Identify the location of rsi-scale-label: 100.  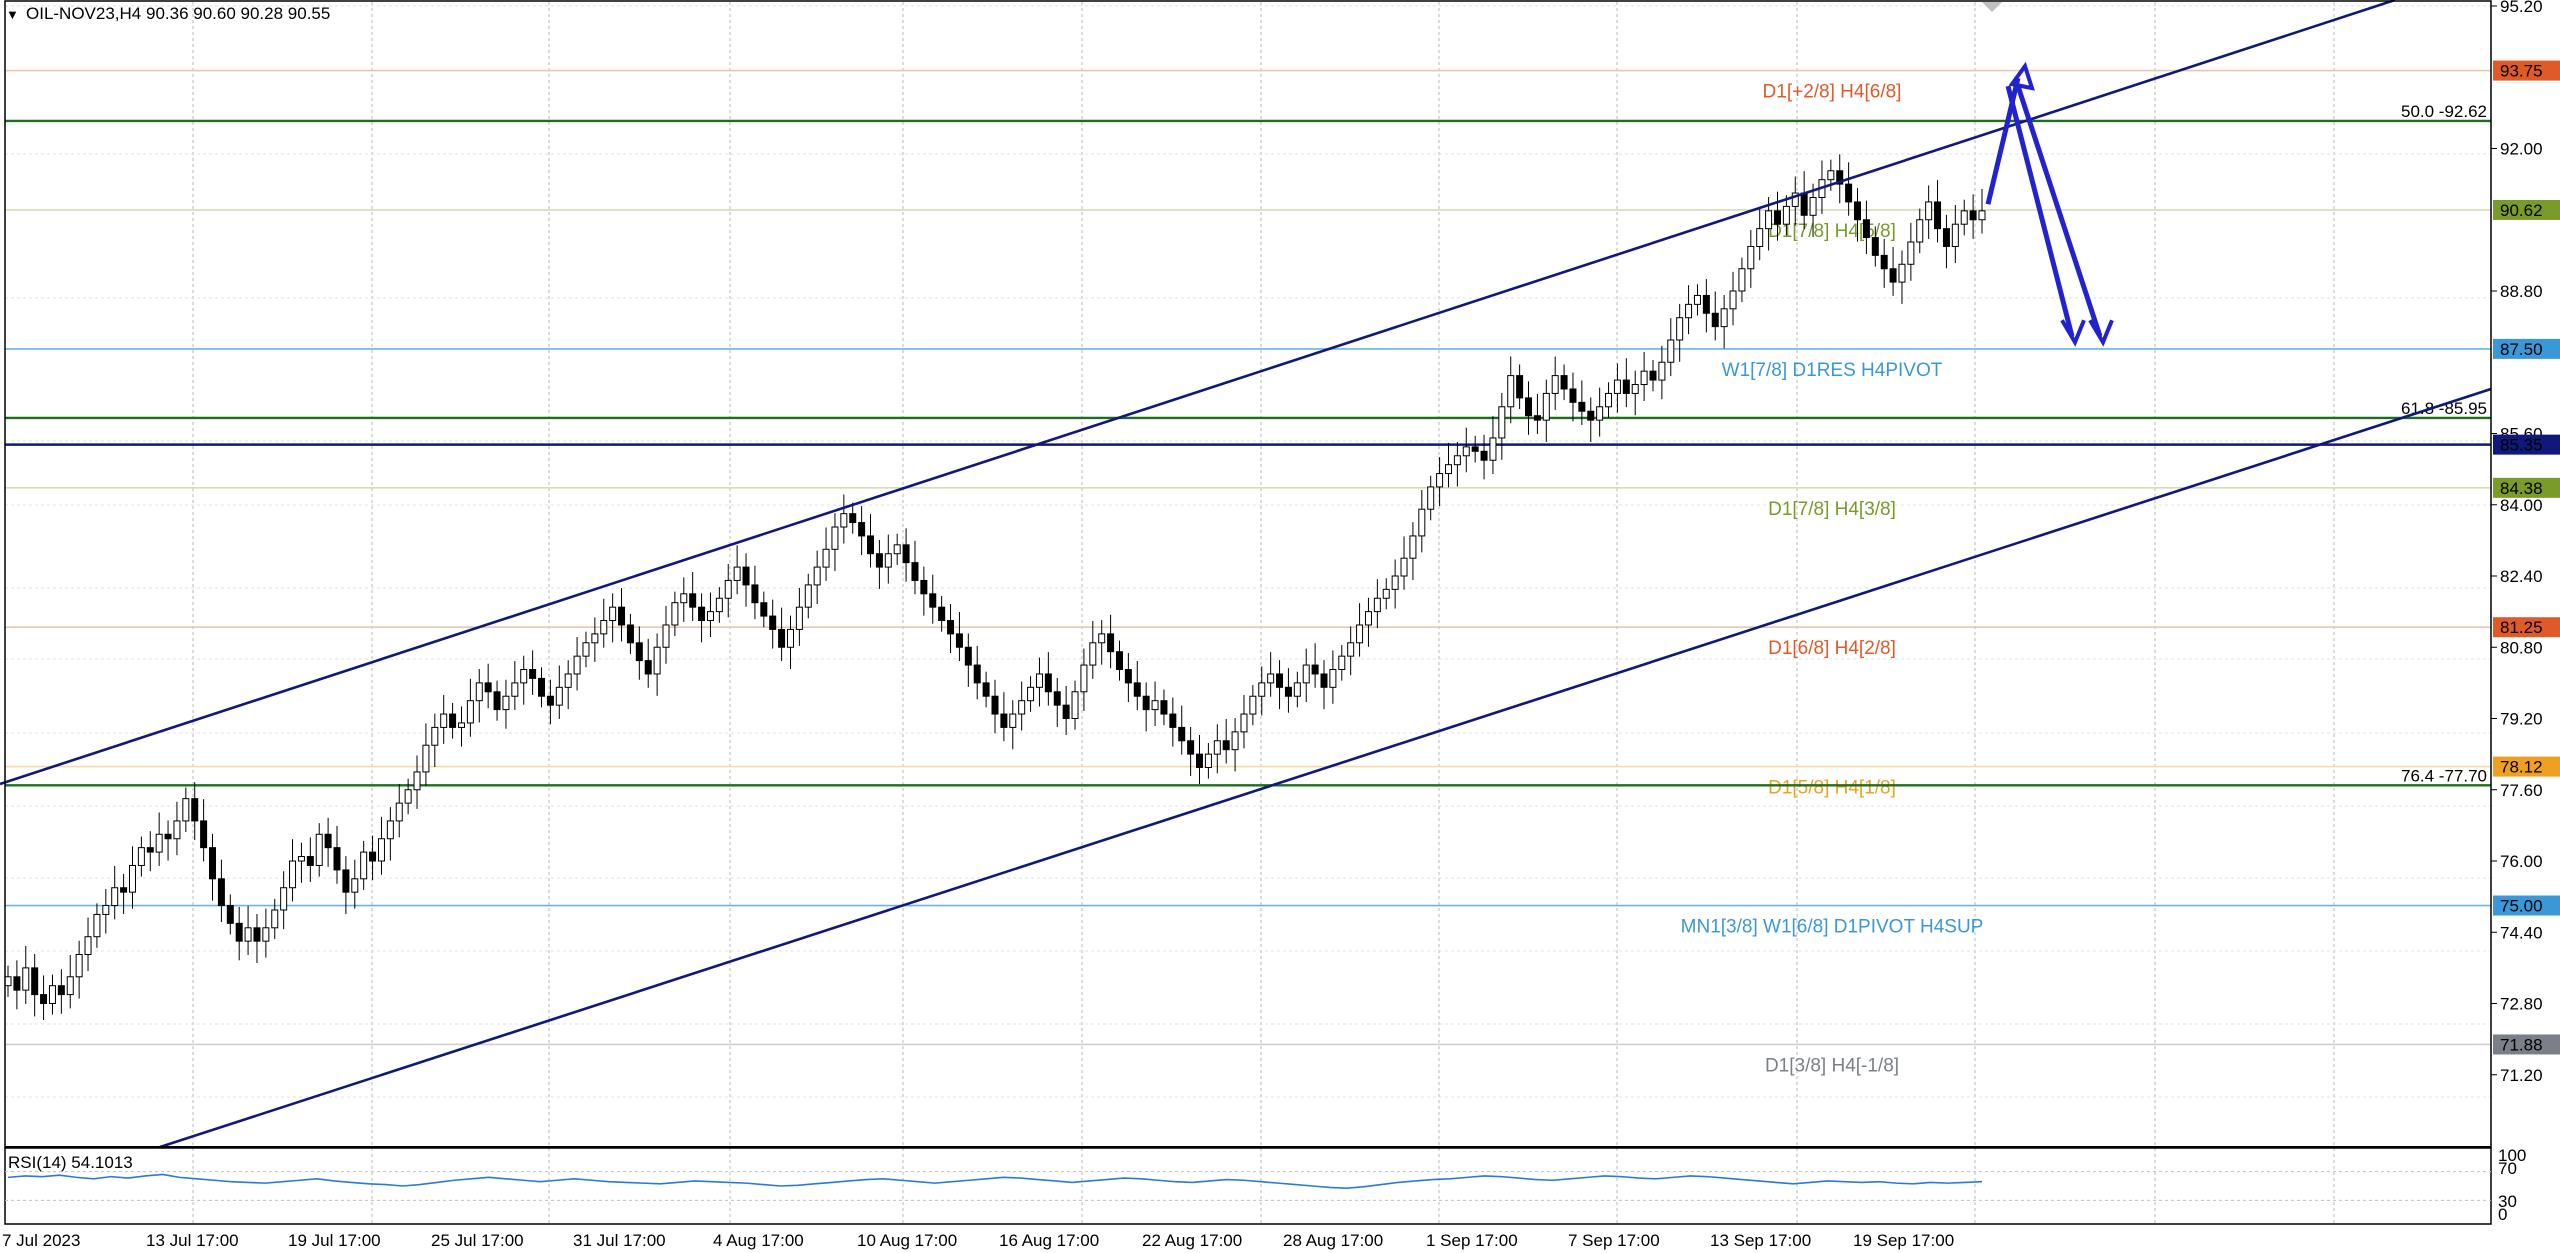
(2512, 1155).